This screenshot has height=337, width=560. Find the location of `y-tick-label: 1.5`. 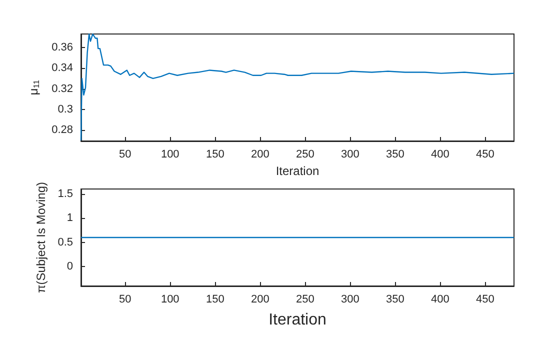

y-tick-label: 1.5 is located at coordinates (65, 194).